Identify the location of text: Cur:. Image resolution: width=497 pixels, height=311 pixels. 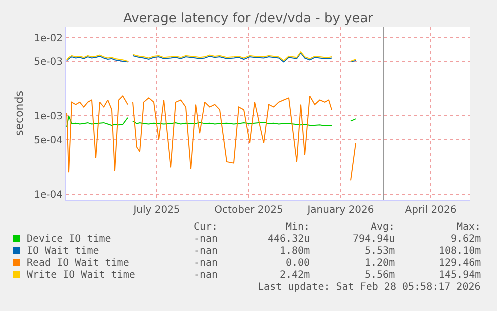
(206, 227).